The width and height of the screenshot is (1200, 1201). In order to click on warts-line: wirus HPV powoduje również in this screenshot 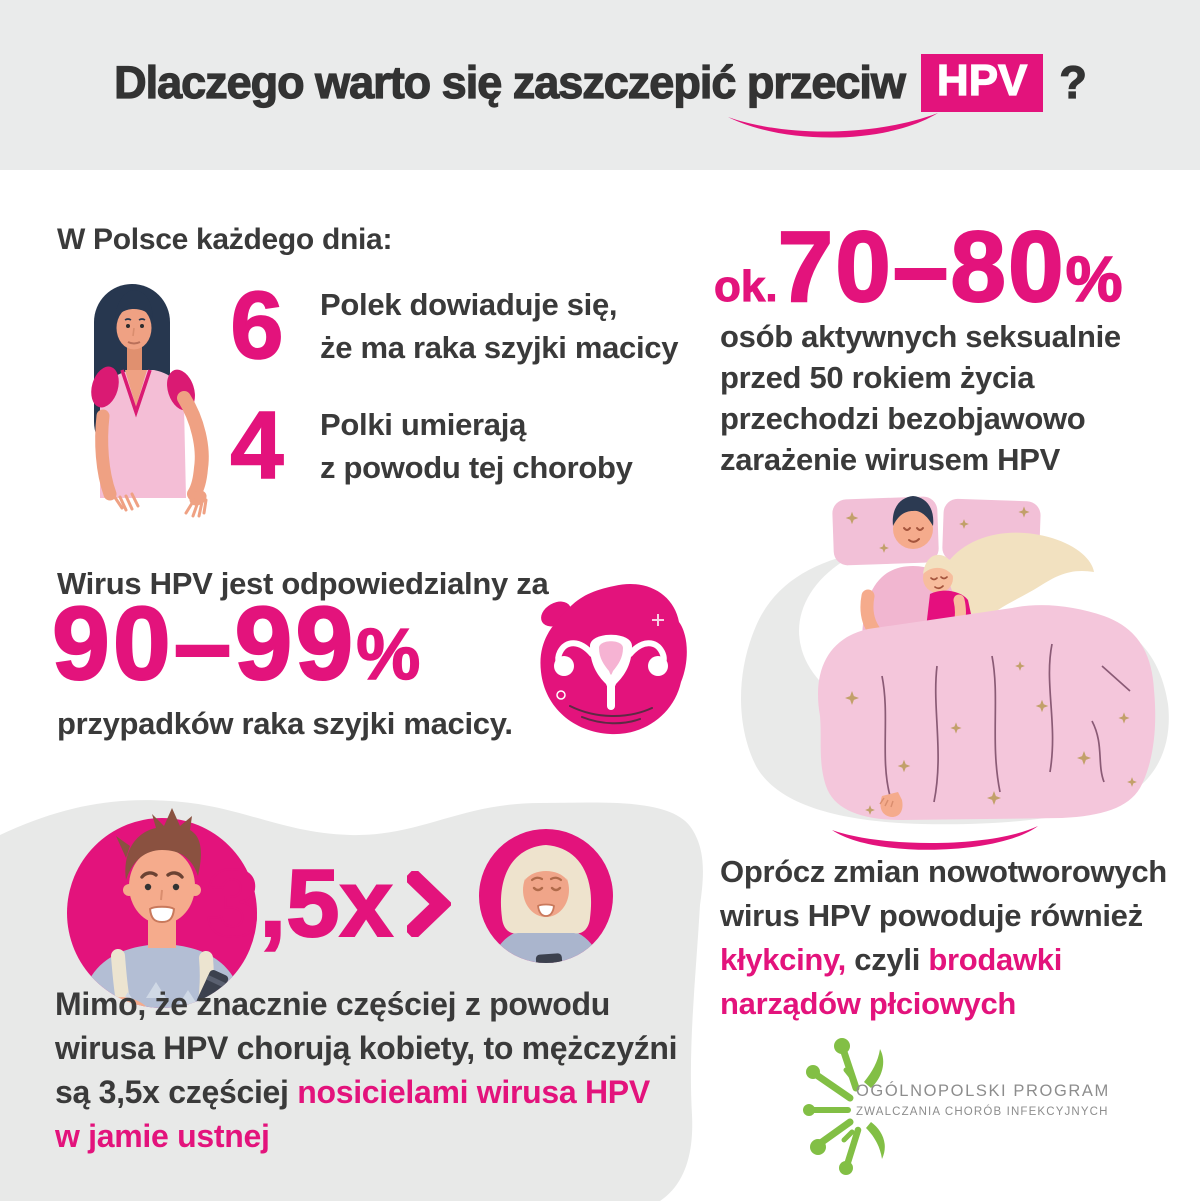, I will do `click(931, 915)`.